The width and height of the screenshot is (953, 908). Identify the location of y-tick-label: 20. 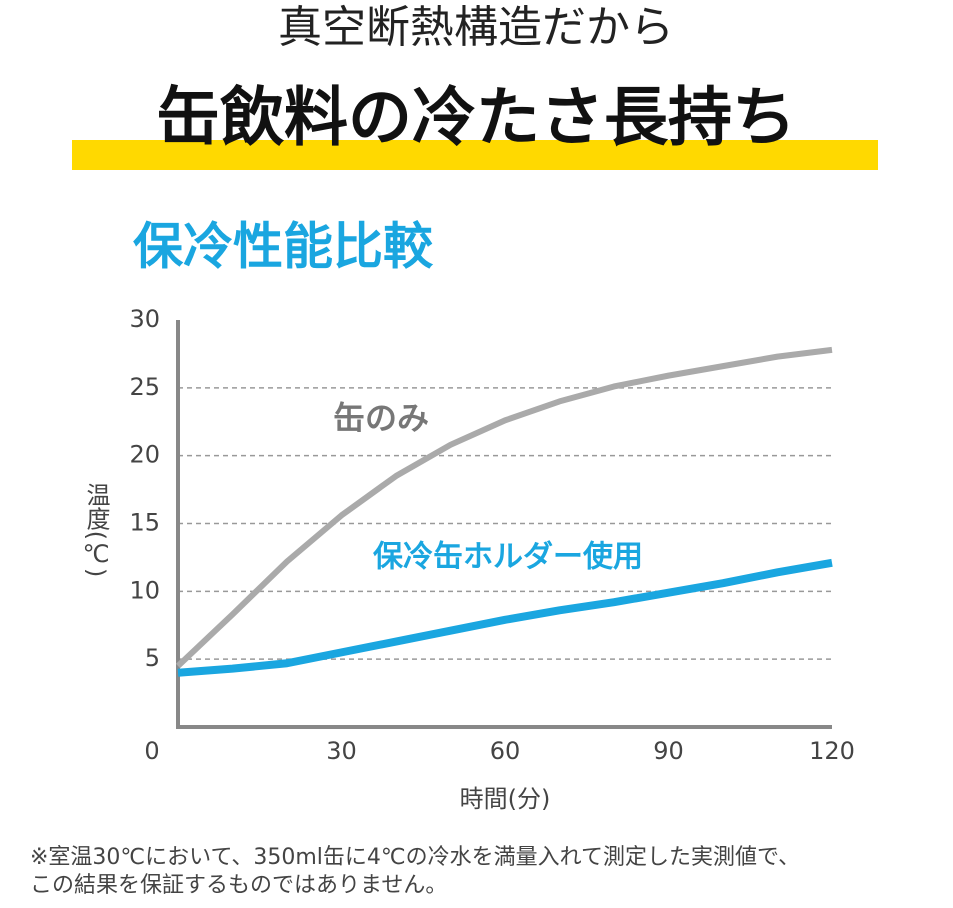
(144, 455).